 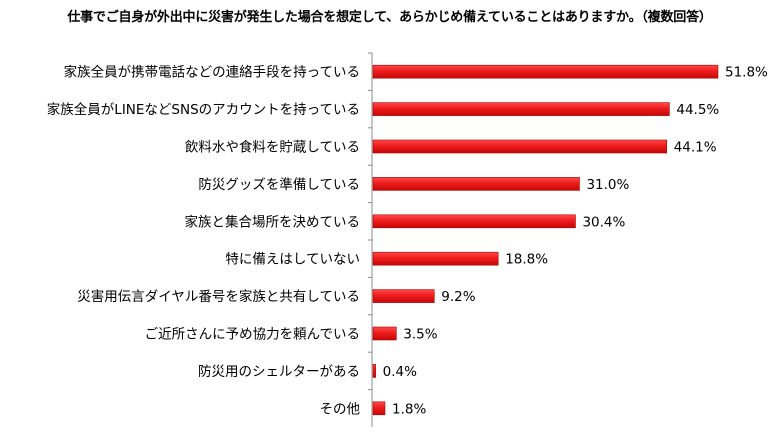 What do you see at coordinates (746, 73) in the screenshot?
I see `data-label: 51.8%` at bounding box center [746, 73].